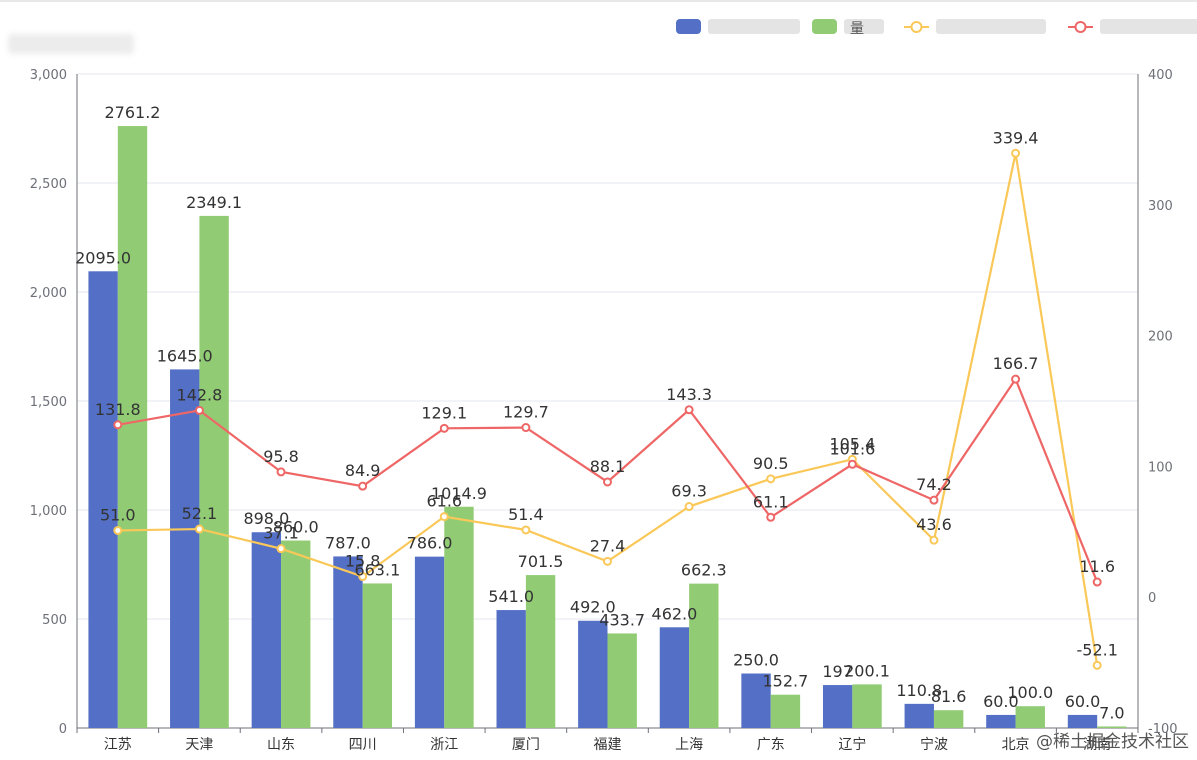 The image size is (1197, 760). Describe the element at coordinates (1097, 566) in the screenshot. I see `line-data-label: 11.6` at that location.